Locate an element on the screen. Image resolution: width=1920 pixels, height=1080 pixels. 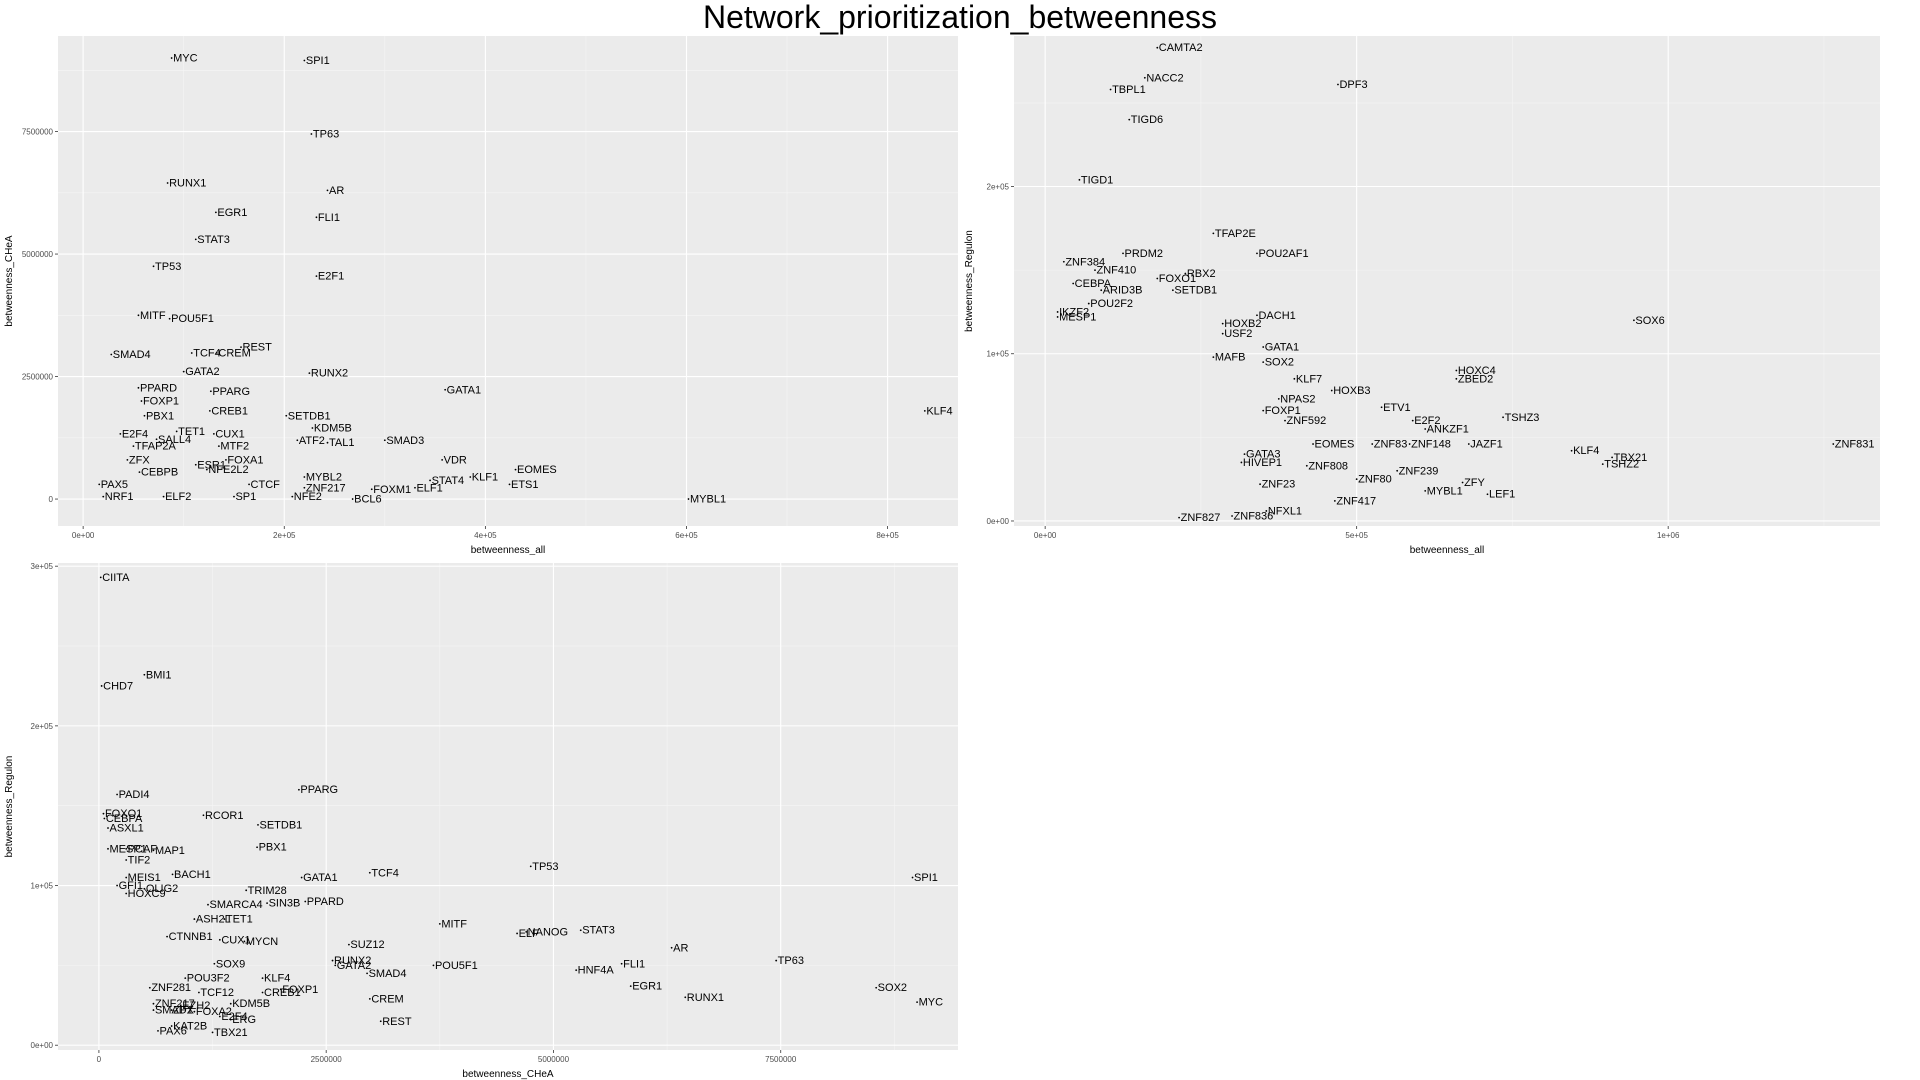
point-label: FOXM1 is located at coordinates (392, 490).